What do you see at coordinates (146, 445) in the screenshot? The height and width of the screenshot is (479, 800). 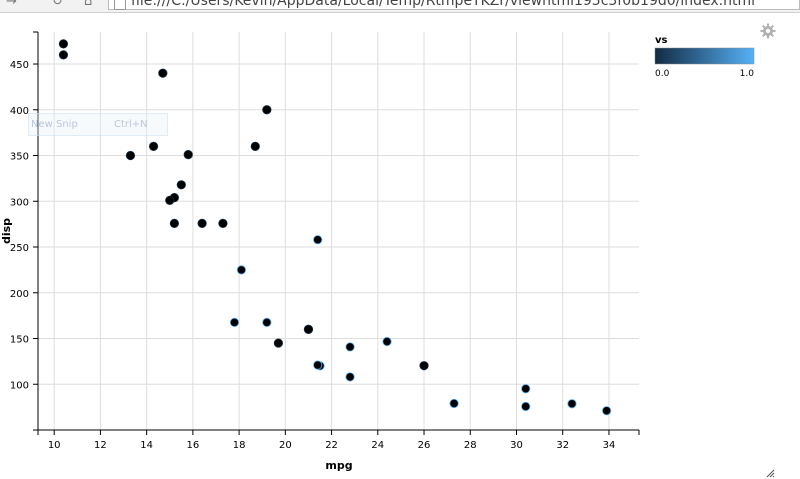 I see `x-tick-label: 14` at bounding box center [146, 445].